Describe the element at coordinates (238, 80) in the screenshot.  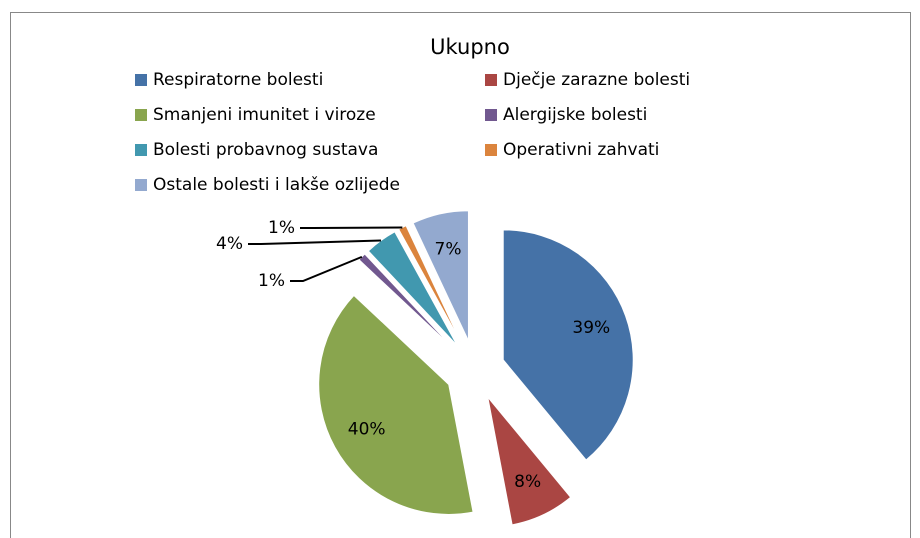
I see `legend-label: Respiratorne bolesti` at that location.